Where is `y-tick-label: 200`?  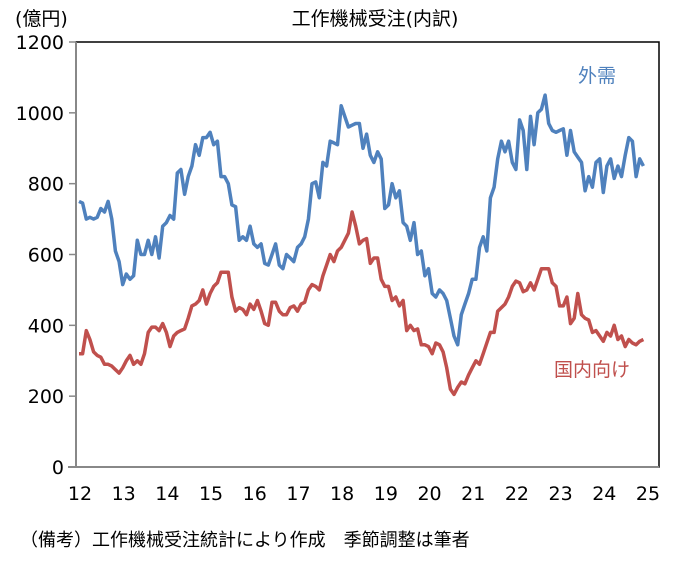 y-tick-label: 200 is located at coordinates (46, 397).